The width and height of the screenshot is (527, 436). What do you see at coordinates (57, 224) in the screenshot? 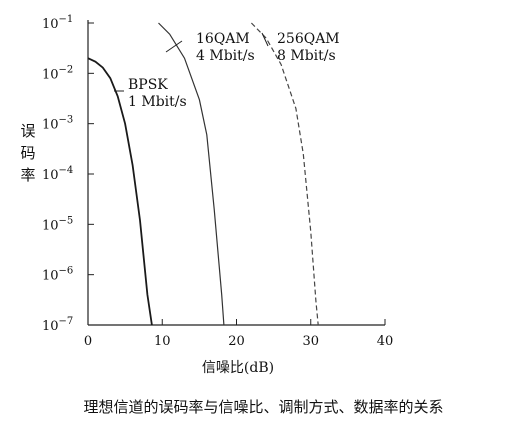
I see `y-tick-label: 10⁻⁵` at bounding box center [57, 224].